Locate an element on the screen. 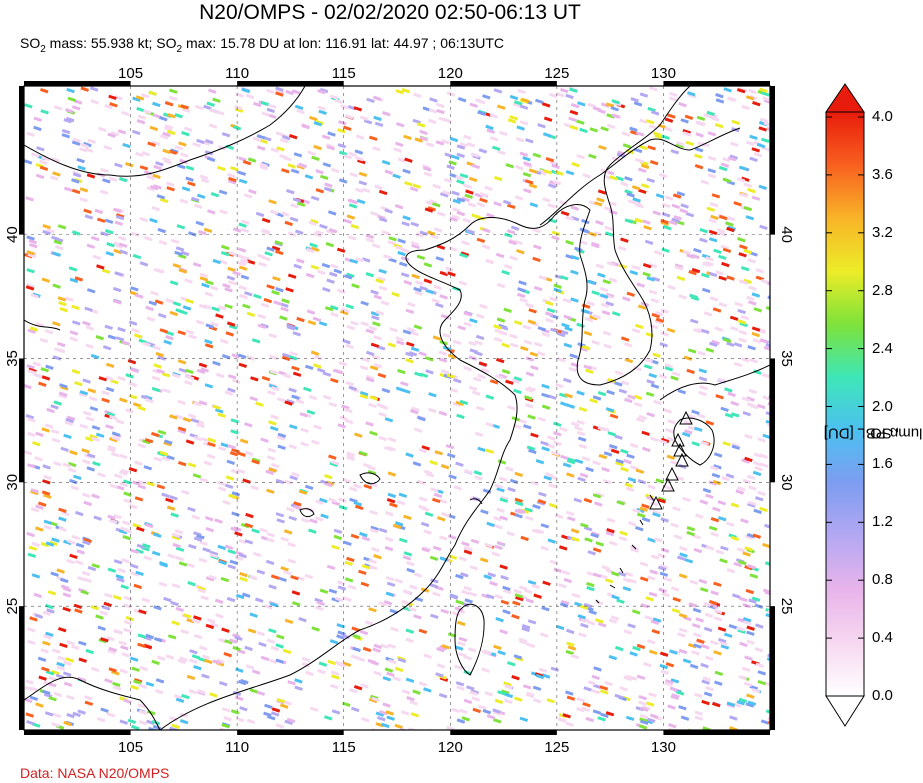 Image resolution: width=923 pixels, height=783 pixels. colorbar-tick-label: 4.0 is located at coordinates (882, 116).